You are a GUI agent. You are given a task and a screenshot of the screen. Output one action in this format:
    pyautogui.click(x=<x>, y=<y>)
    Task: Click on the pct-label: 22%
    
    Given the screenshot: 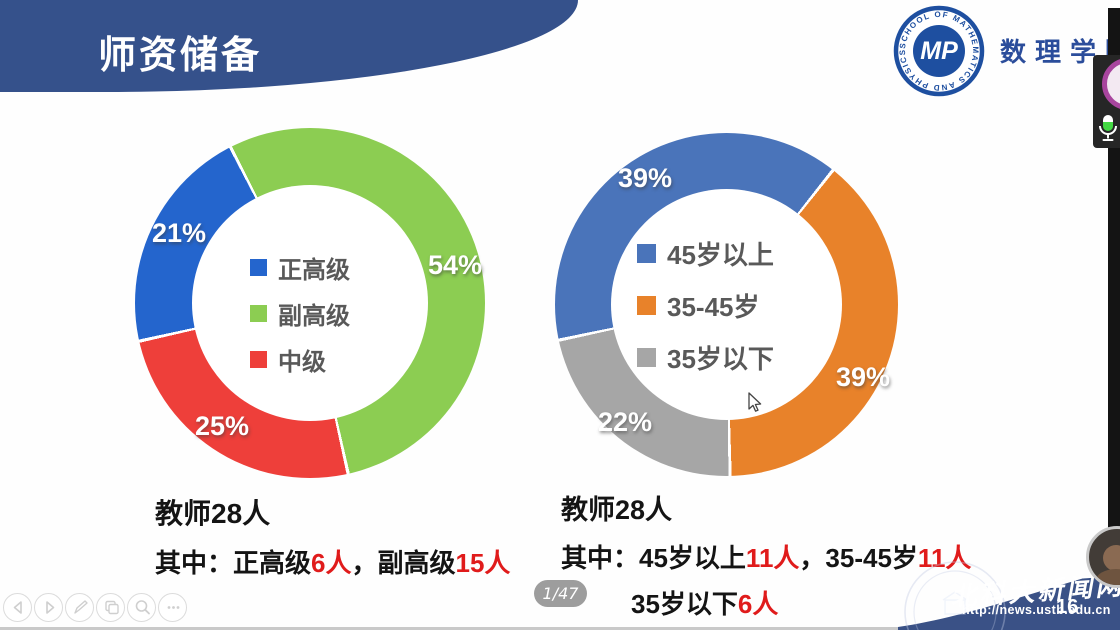 What is the action you would take?
    pyautogui.click(x=625, y=422)
    